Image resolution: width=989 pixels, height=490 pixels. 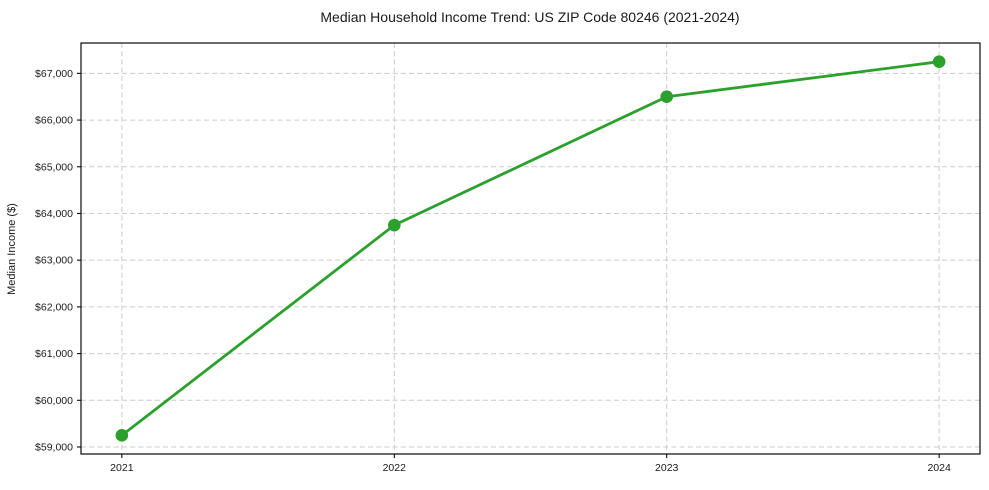 I want to click on y-tick-label: $63,000, so click(x=54, y=261).